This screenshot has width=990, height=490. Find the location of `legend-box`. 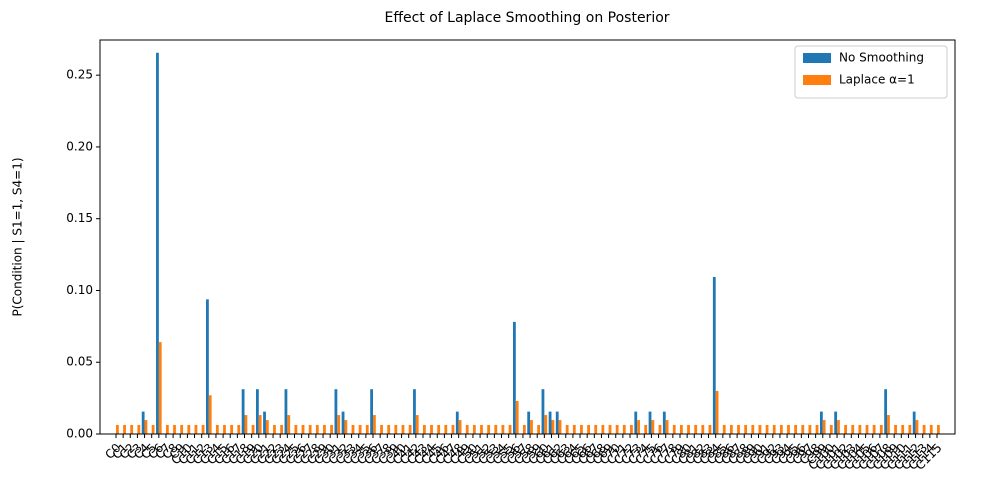

legend-box is located at coordinates (871, 72).